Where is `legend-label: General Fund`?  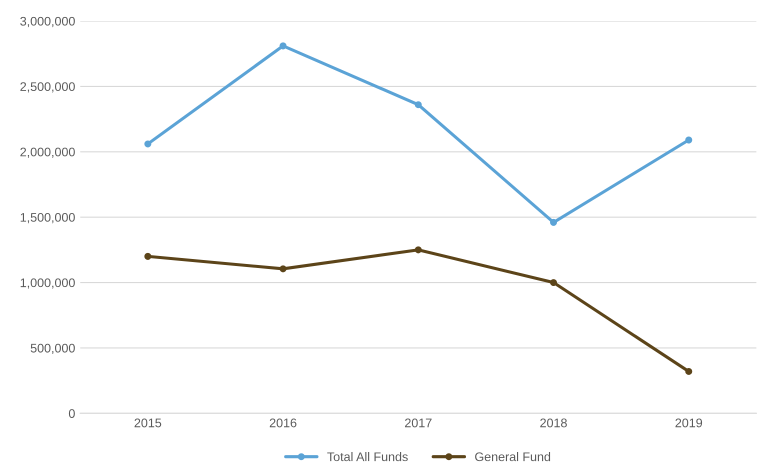
legend-label: General Fund is located at coordinates (512, 457).